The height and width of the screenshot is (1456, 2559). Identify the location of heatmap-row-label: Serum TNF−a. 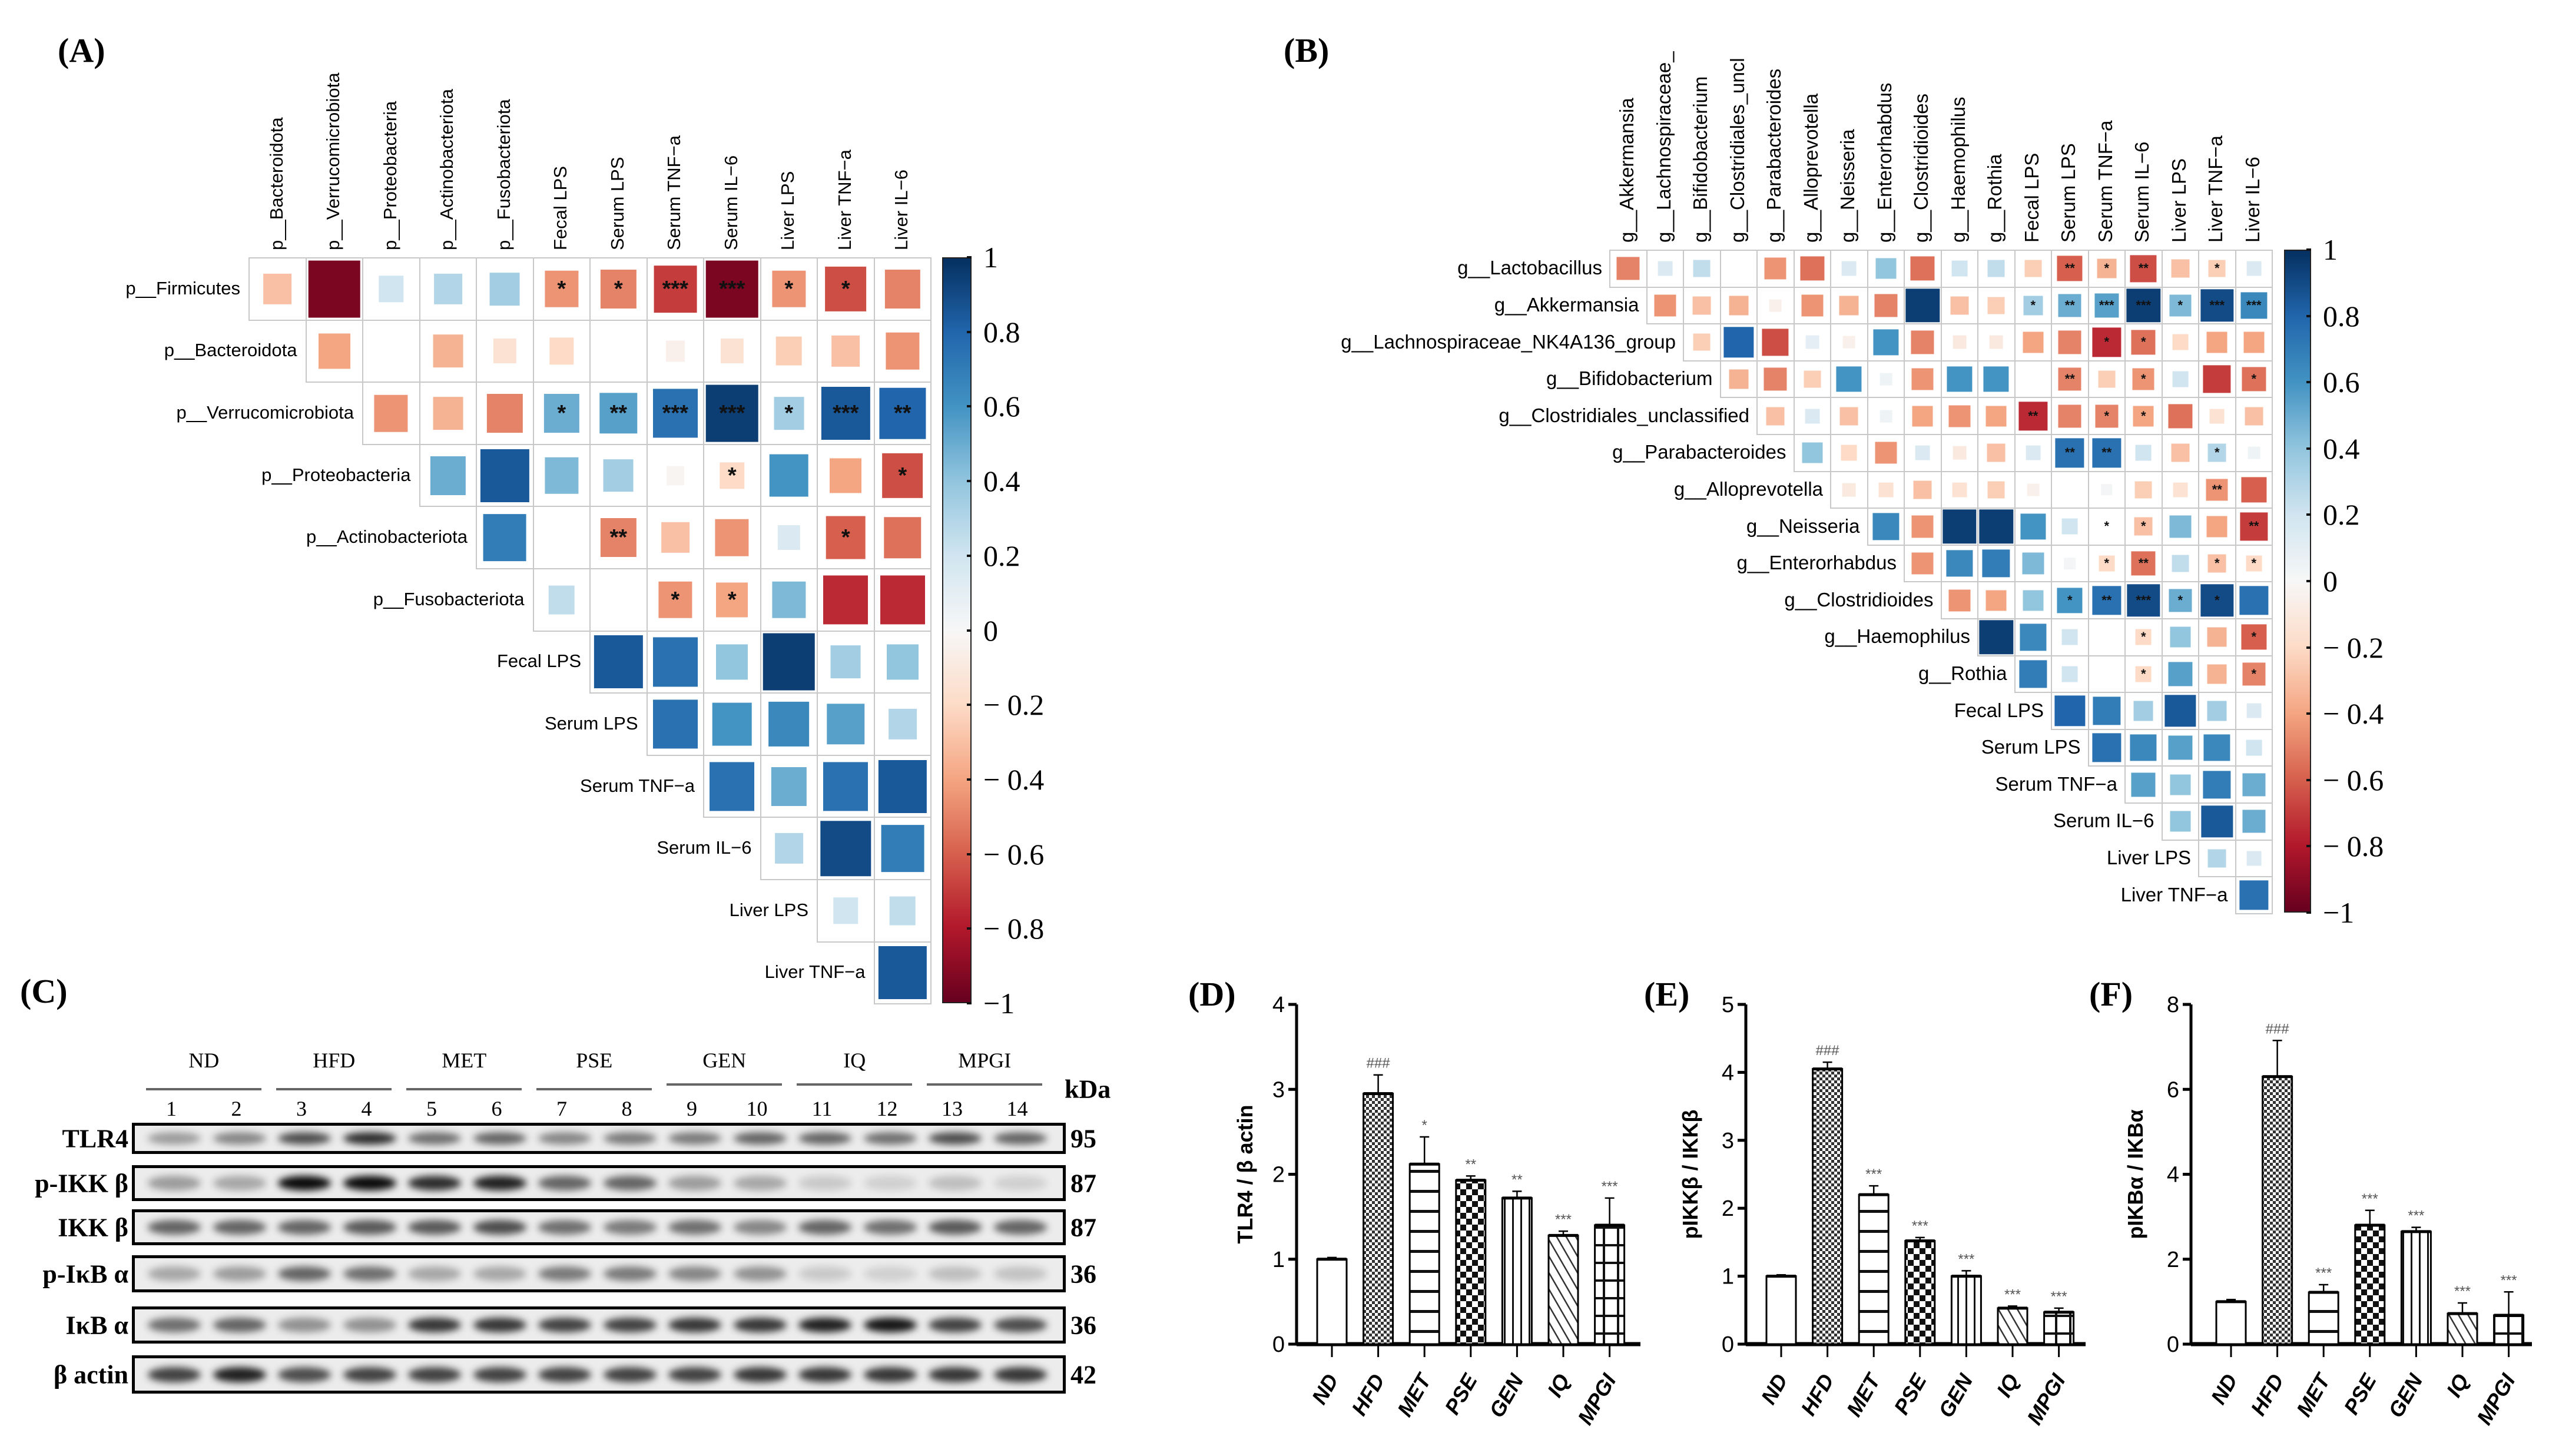
(637, 785).